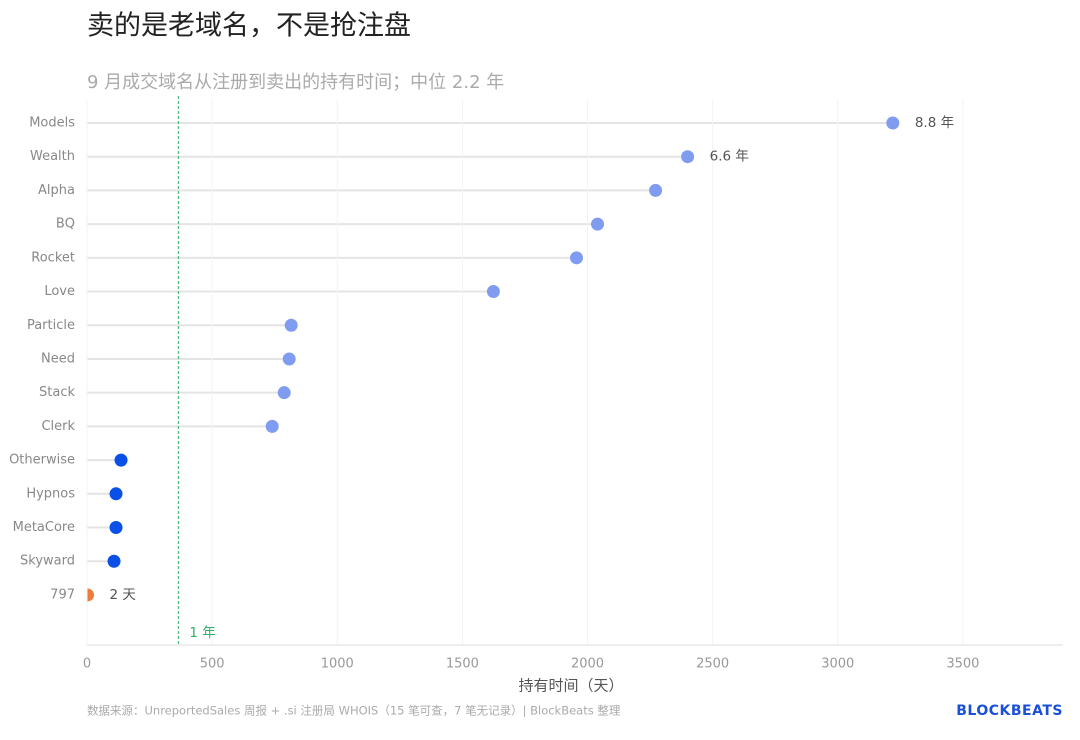  I want to click on x-tick-label: 2500, so click(712, 664).